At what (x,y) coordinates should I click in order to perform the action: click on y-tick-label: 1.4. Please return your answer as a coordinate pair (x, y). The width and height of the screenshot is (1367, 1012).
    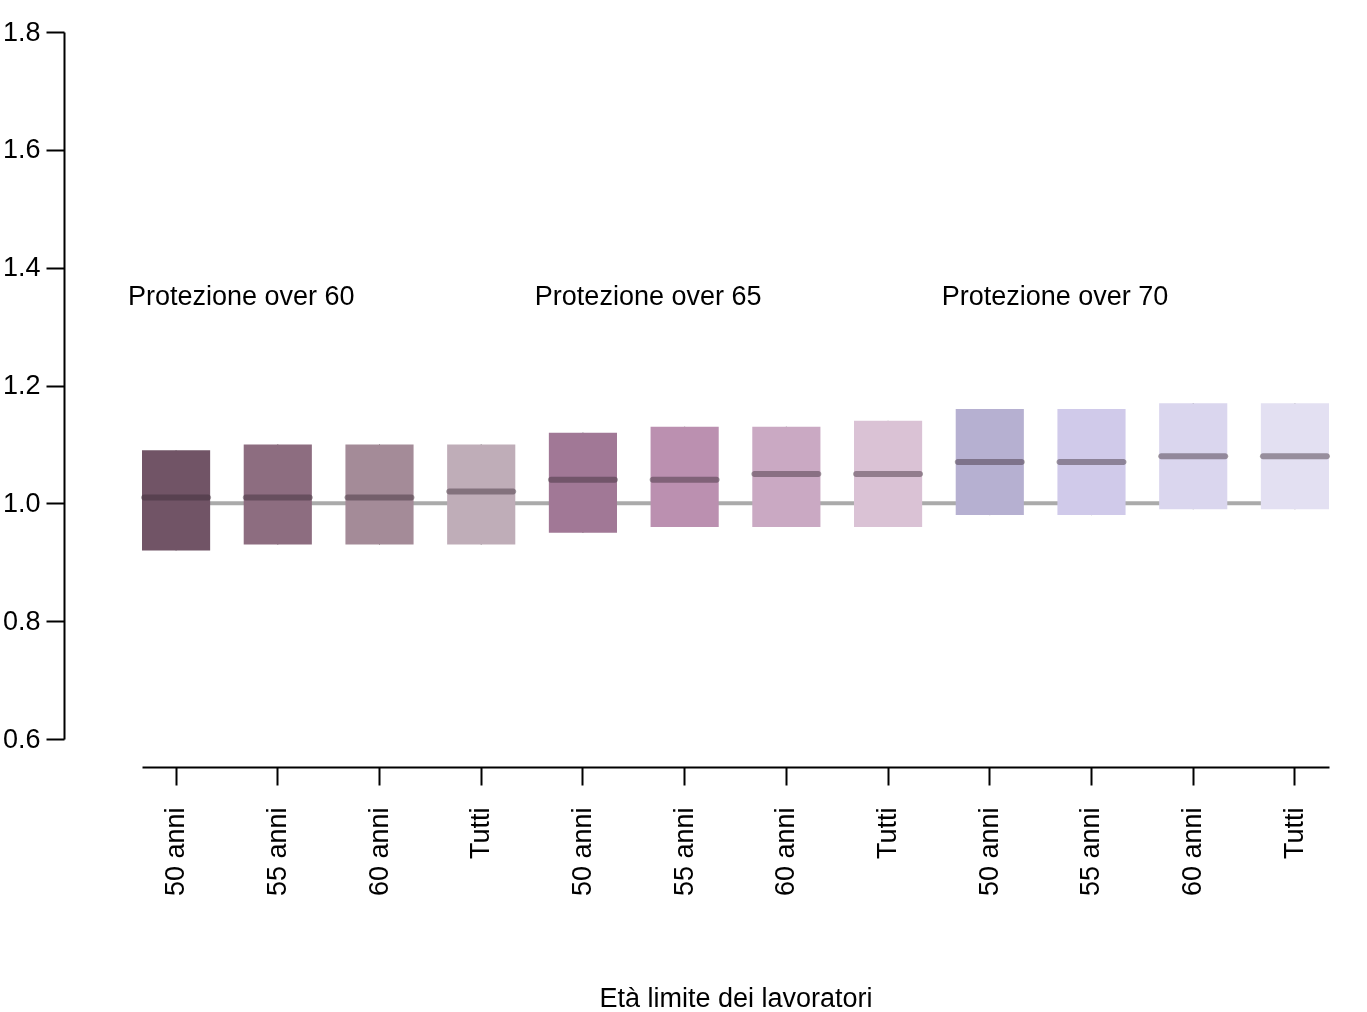
    Looking at the image, I should click on (21, 267).